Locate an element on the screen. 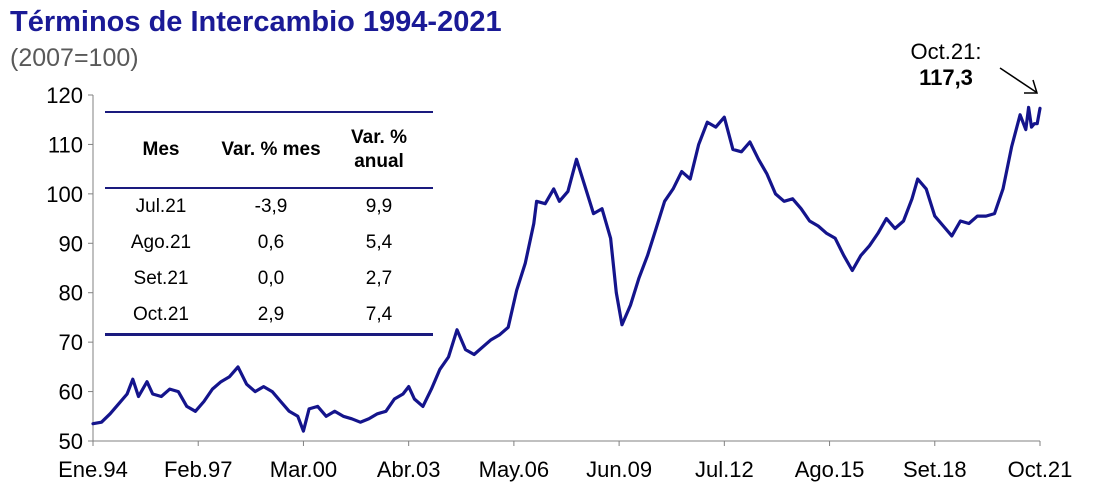  x-tick-label: Feb.97 is located at coordinates (198, 469).